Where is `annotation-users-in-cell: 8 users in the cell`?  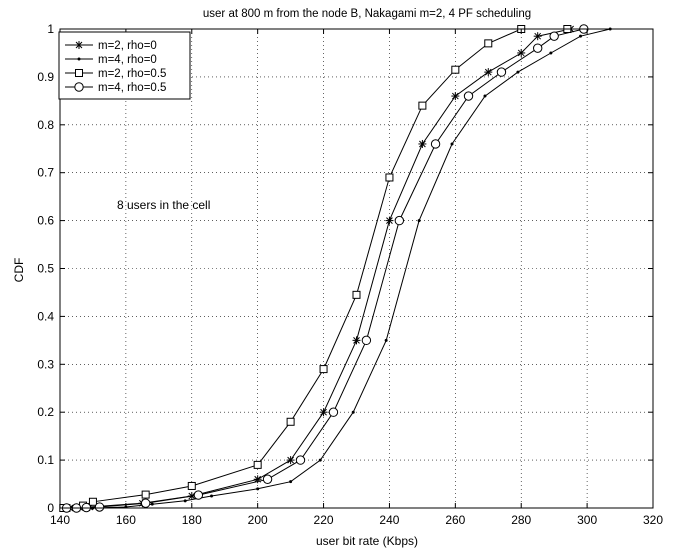
annotation-users-in-cell: 8 users in the cell is located at coordinates (163, 205).